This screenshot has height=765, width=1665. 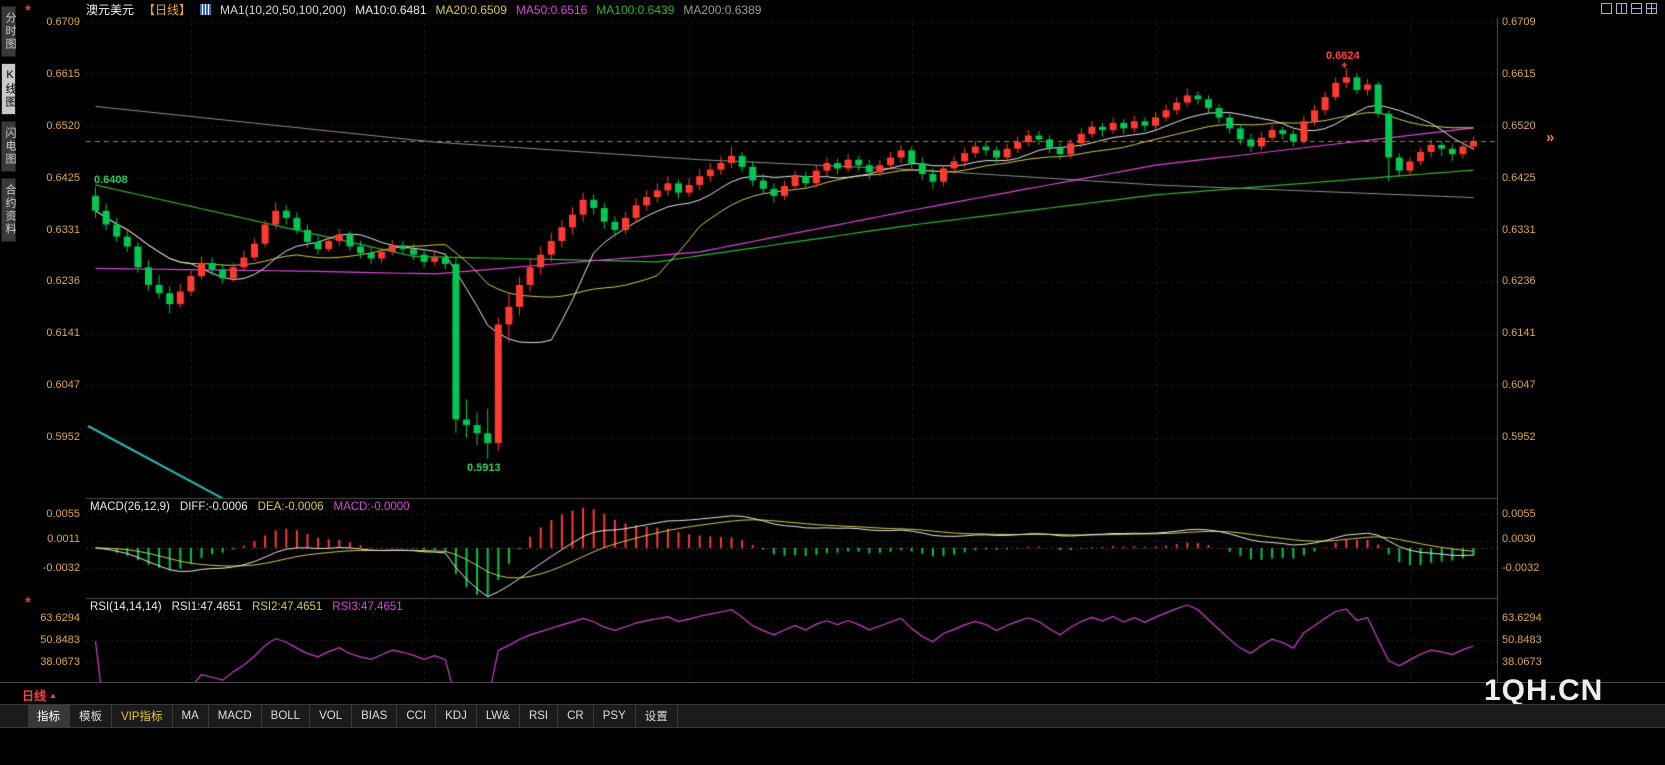 I want to click on dropdown-arrow-icon: ▲, so click(x=53, y=695).